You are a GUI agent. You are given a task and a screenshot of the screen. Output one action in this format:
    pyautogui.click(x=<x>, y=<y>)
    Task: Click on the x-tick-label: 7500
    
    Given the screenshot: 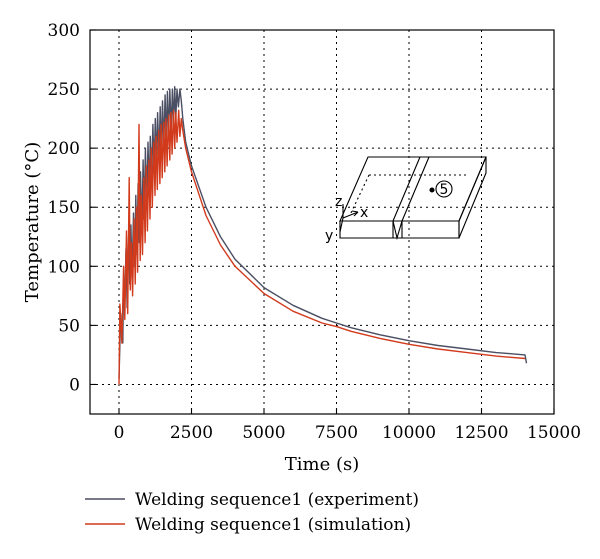 What is the action you would take?
    pyautogui.click(x=336, y=433)
    